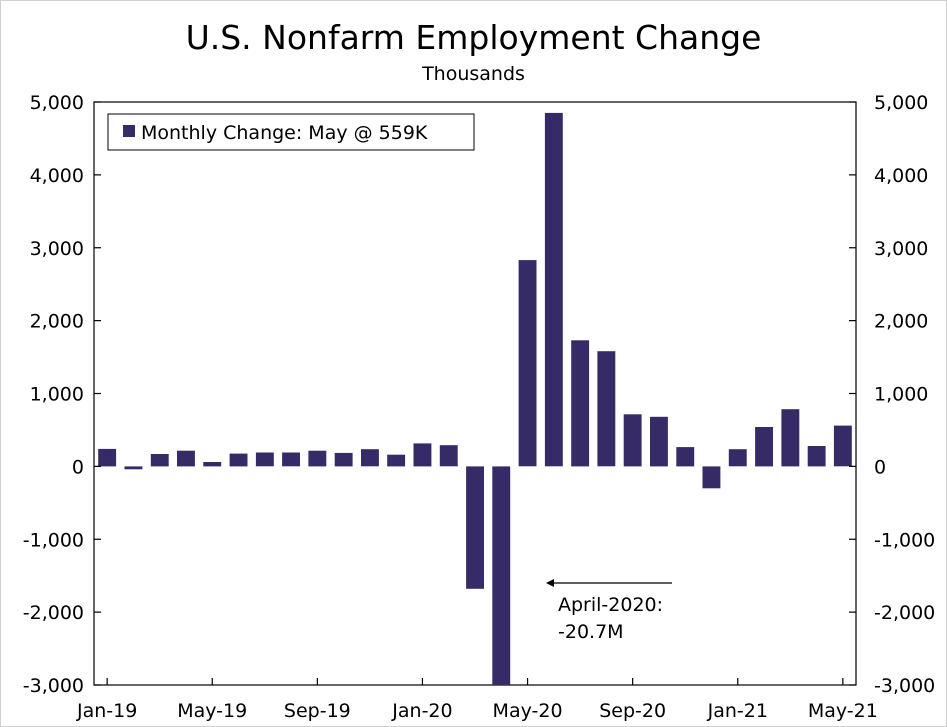 Image resolution: width=947 pixels, height=727 pixels. What do you see at coordinates (528, 711) in the screenshot?
I see `x-tick-label: May-20` at bounding box center [528, 711].